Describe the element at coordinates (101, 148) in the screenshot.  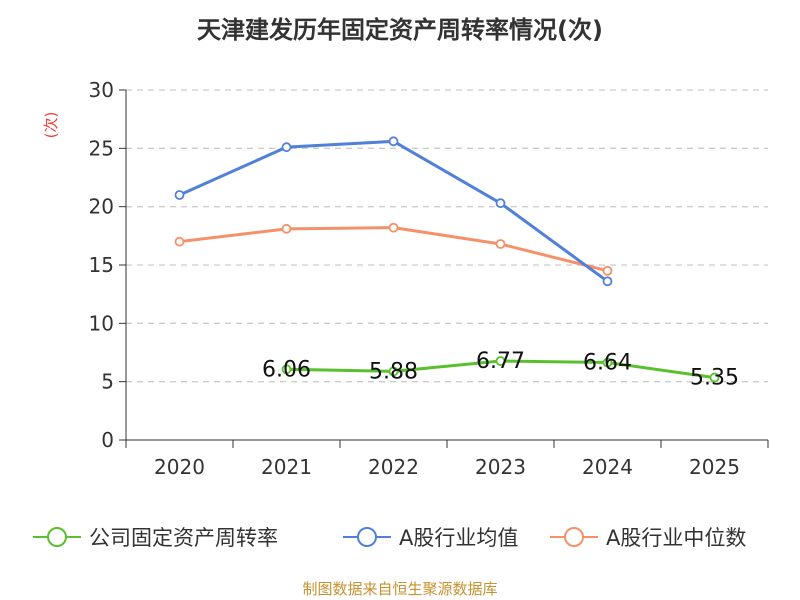
I see `y-tick-label: 25` at that location.